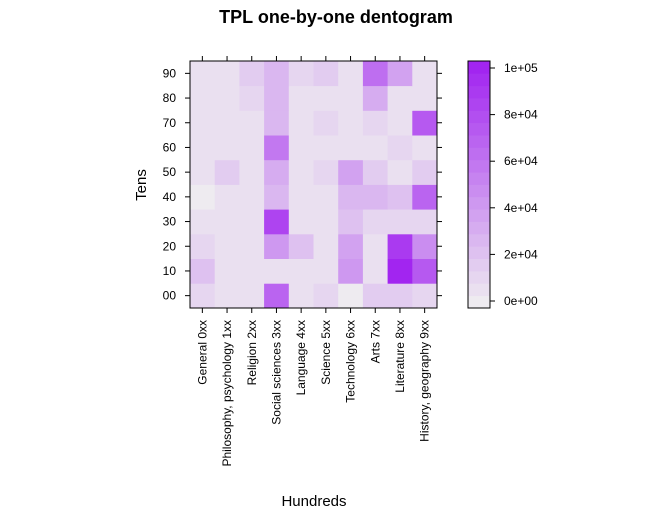  What do you see at coordinates (326, 352) in the screenshot?
I see `x-tick-label: Science 5xx` at bounding box center [326, 352].